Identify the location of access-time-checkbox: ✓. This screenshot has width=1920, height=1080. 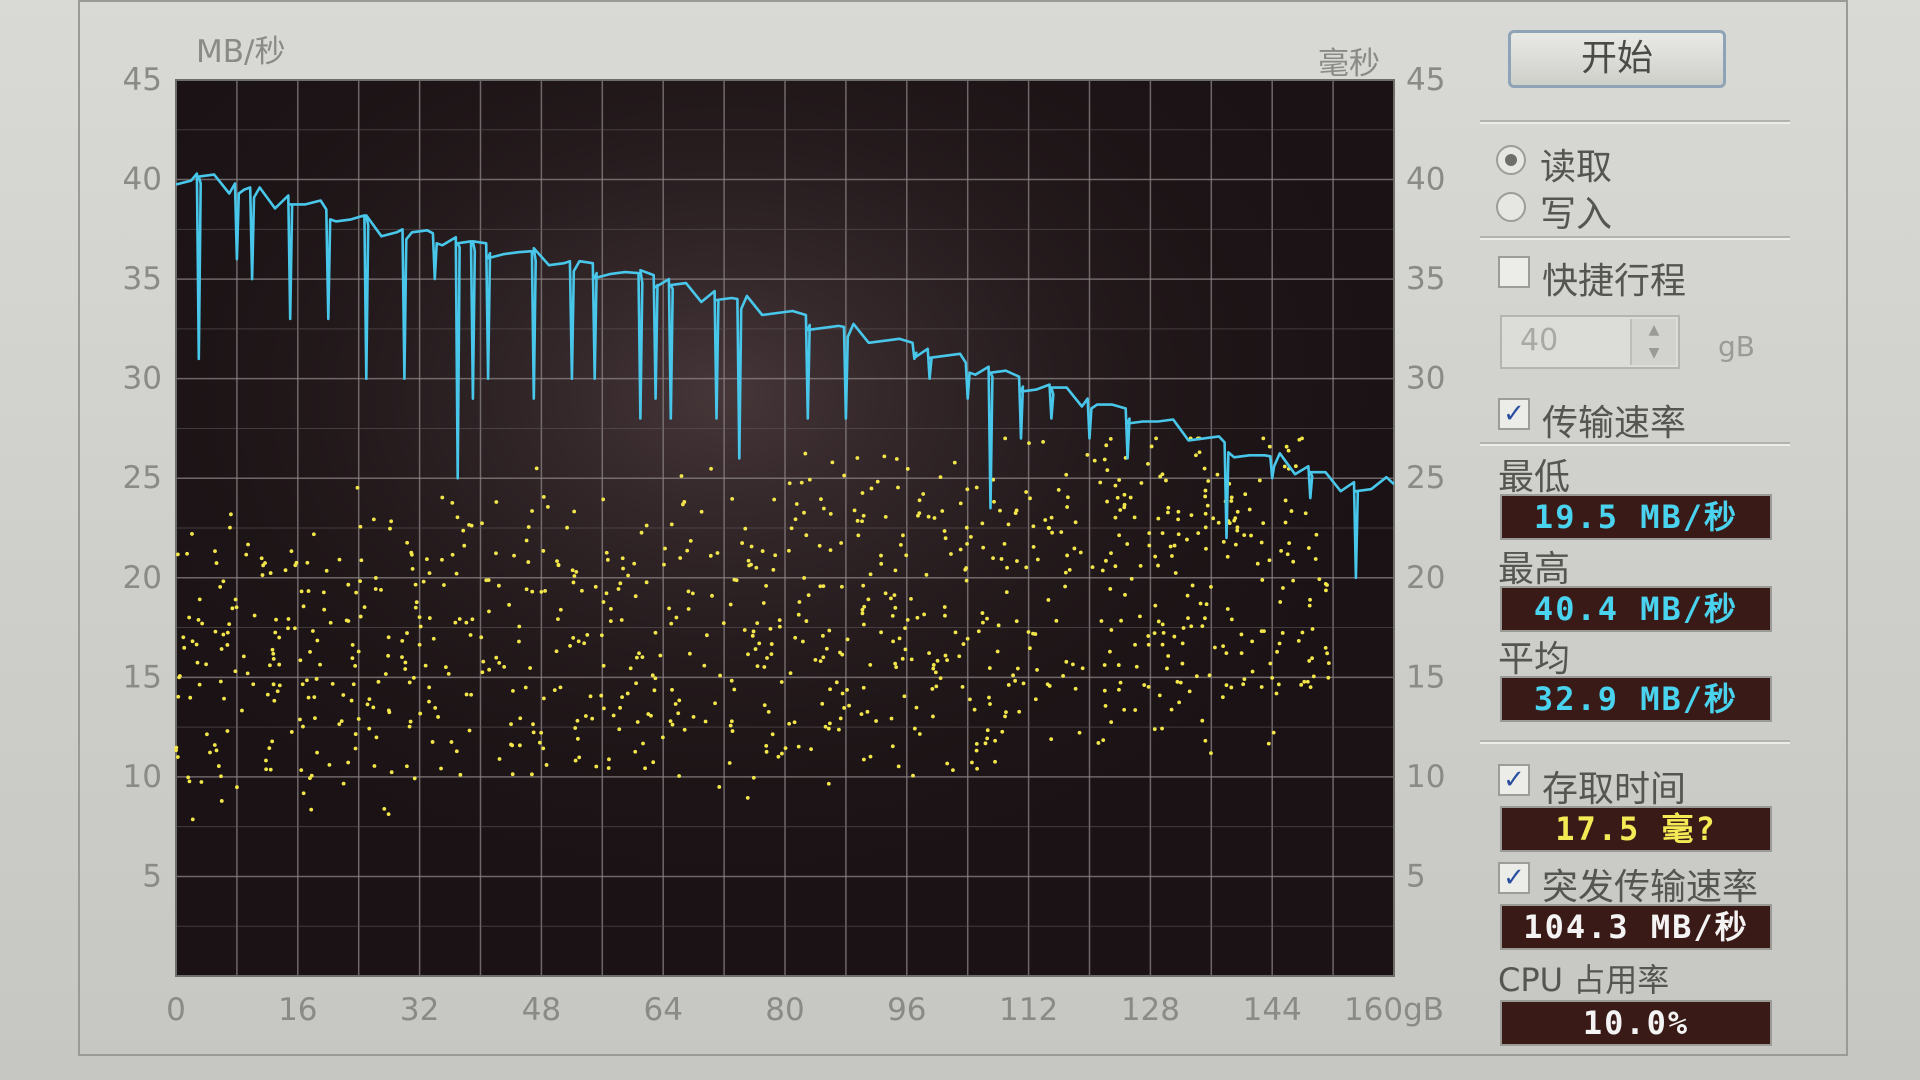
(1514, 780).